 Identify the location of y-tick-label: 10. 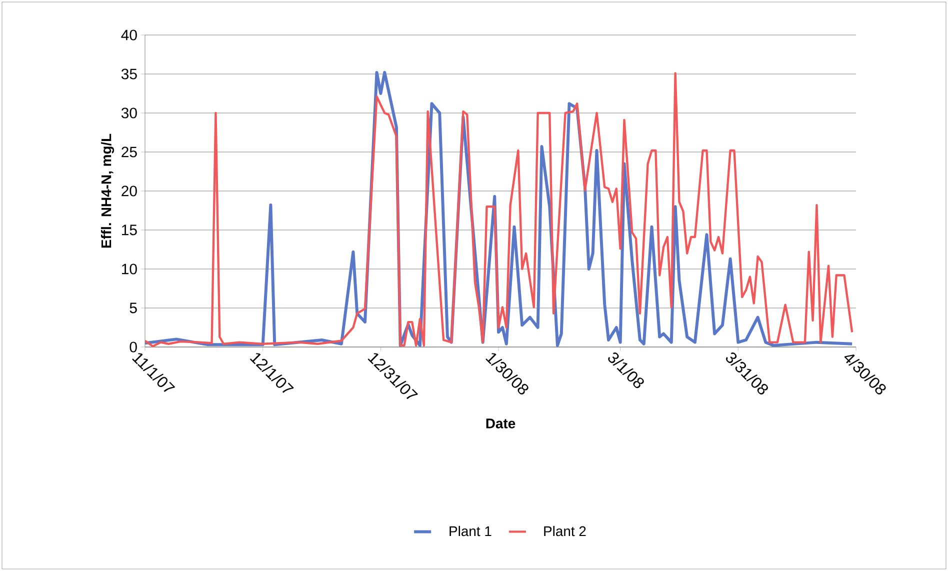
(129, 269).